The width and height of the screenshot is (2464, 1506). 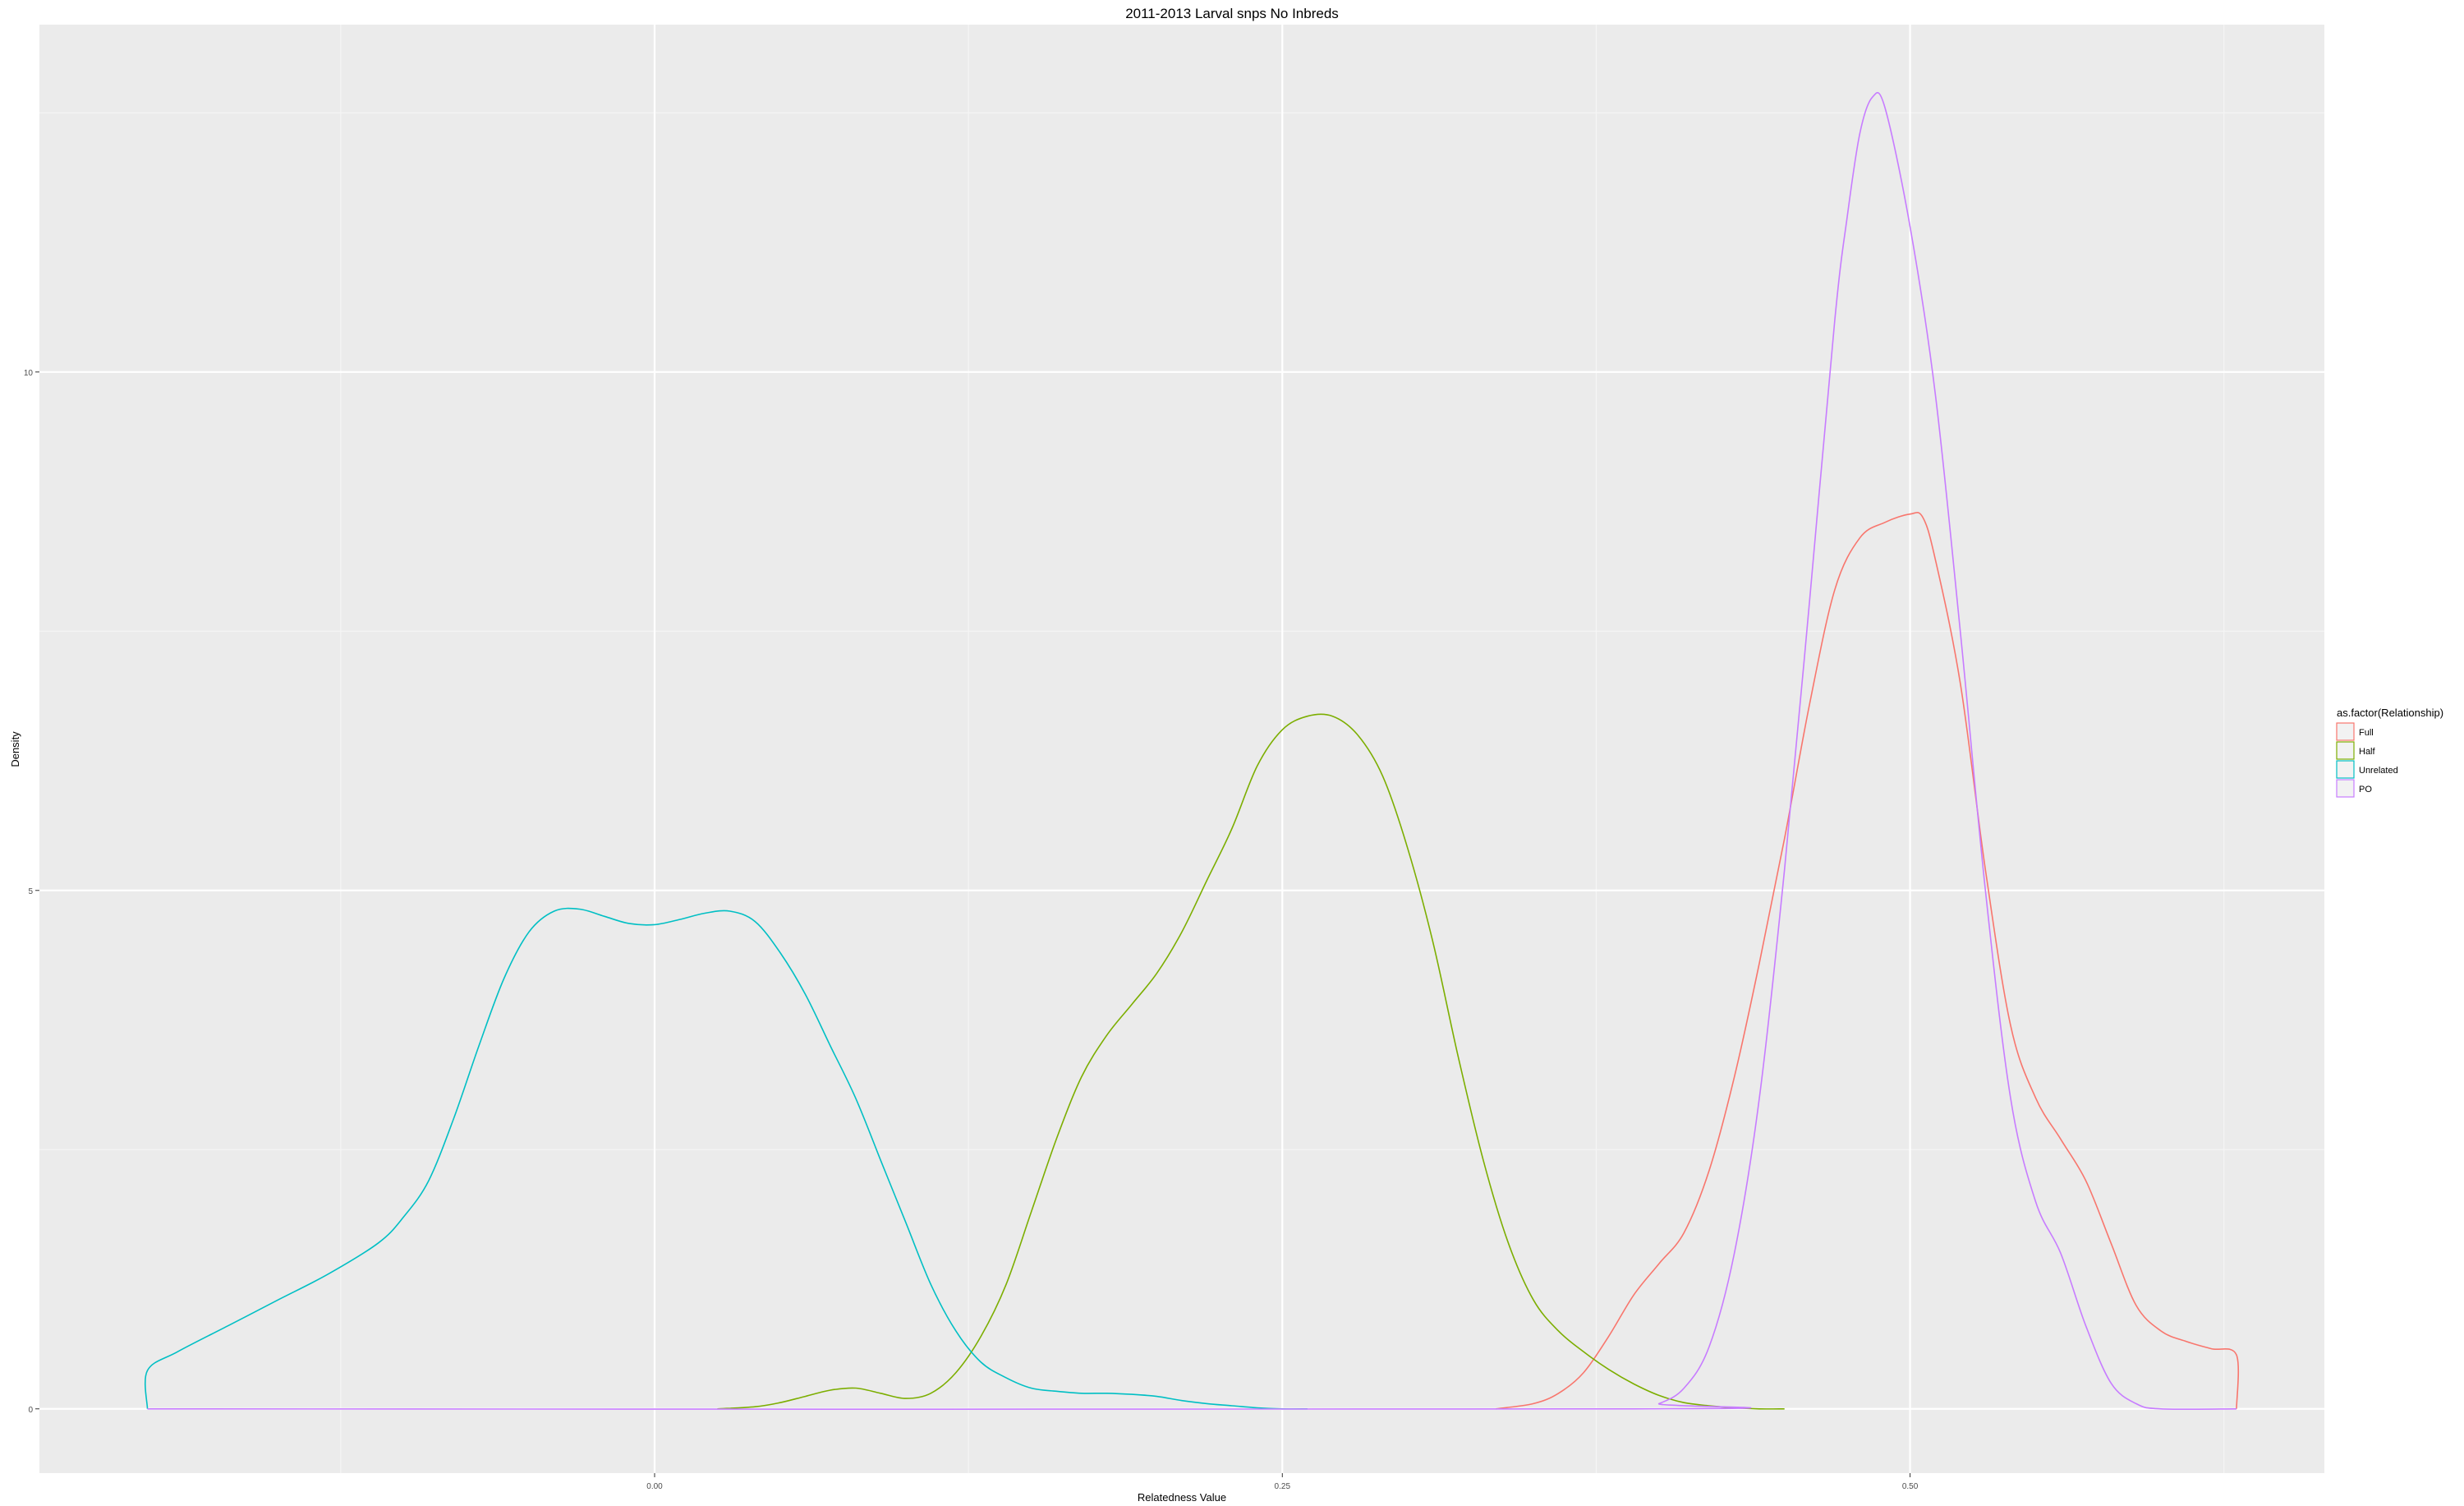 What do you see at coordinates (2367, 760) in the screenshot?
I see `legend-keys: Full Half Unrelated PO` at bounding box center [2367, 760].